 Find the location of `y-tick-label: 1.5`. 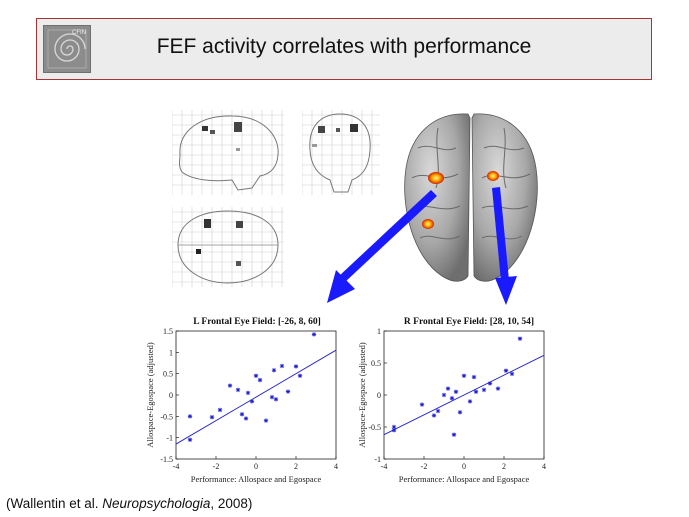

y-tick-label: 1.5 is located at coordinates (168, 331).